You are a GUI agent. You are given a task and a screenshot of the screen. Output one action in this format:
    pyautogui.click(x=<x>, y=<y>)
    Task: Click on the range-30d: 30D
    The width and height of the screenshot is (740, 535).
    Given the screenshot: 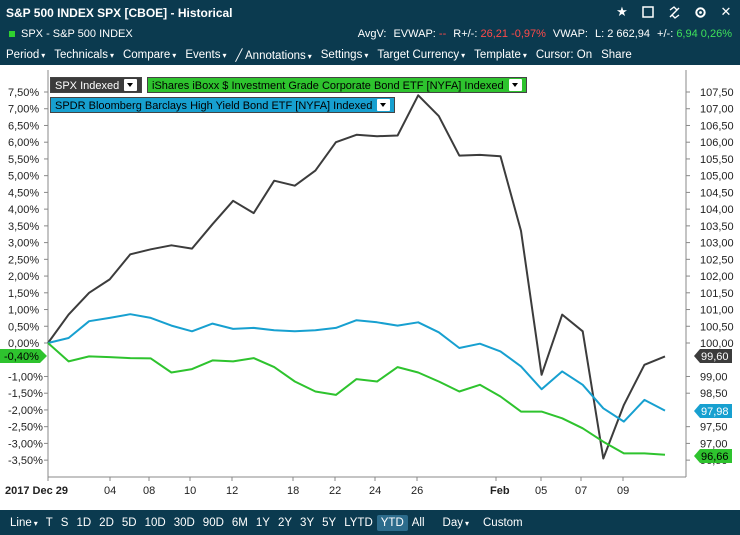 What is the action you would take?
    pyautogui.click(x=184, y=522)
    